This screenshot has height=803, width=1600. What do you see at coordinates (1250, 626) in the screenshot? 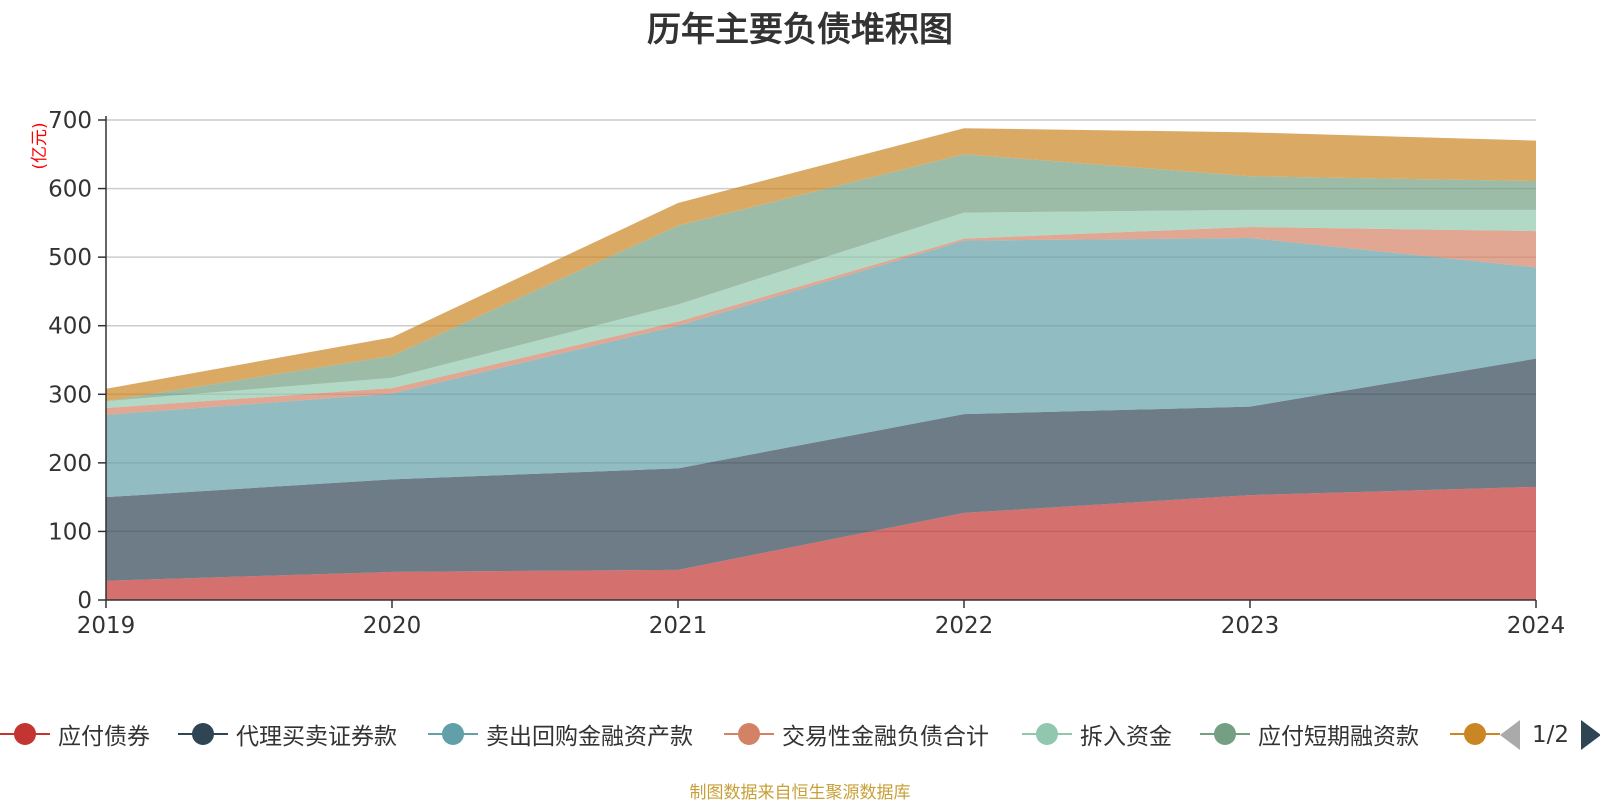
I see `x-tick-label: 2023` at bounding box center [1250, 626].